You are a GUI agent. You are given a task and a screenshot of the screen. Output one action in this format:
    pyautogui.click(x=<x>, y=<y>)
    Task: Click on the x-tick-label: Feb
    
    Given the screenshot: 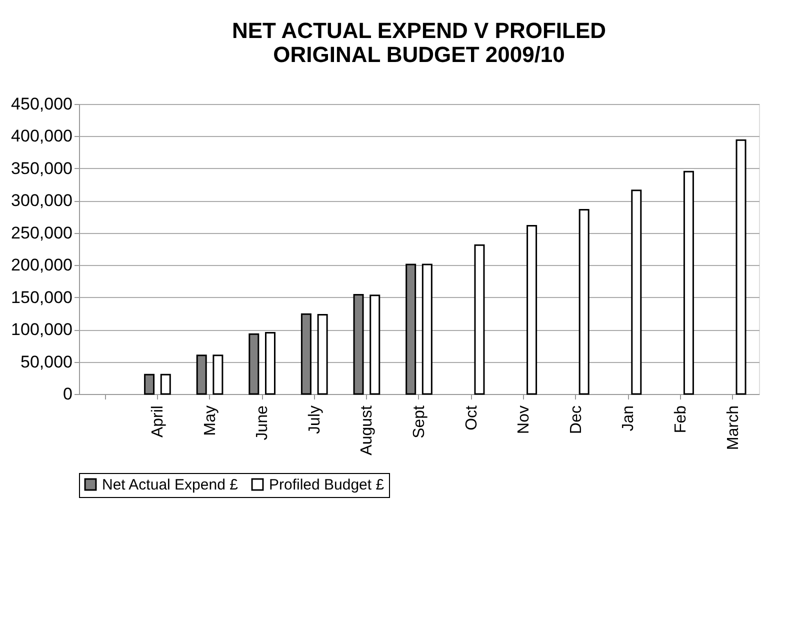 What is the action you would take?
    pyautogui.click(x=681, y=419)
    